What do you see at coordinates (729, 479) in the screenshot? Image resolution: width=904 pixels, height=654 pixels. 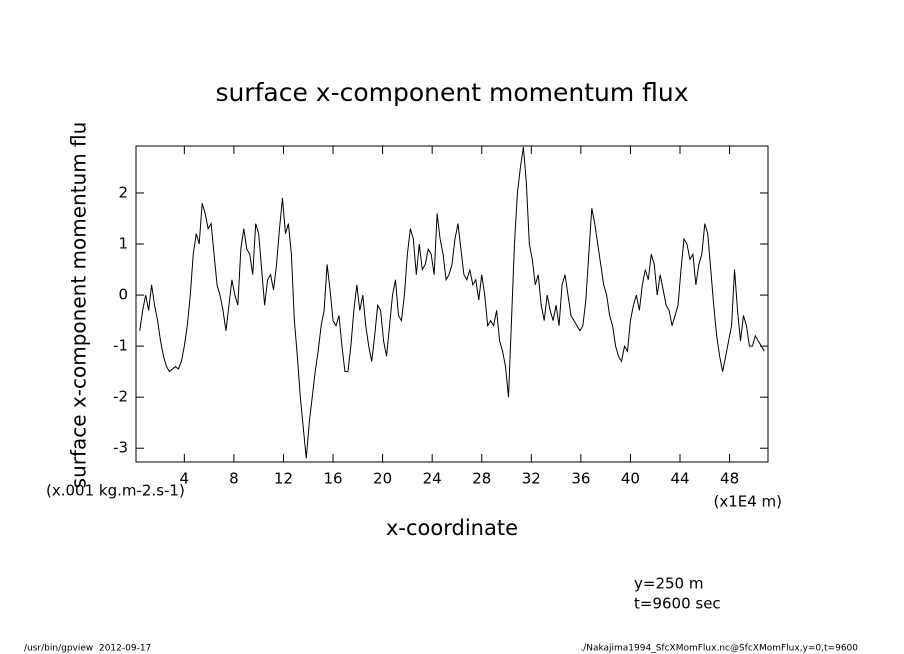 I see `x-tick-label: 48` at bounding box center [729, 479].